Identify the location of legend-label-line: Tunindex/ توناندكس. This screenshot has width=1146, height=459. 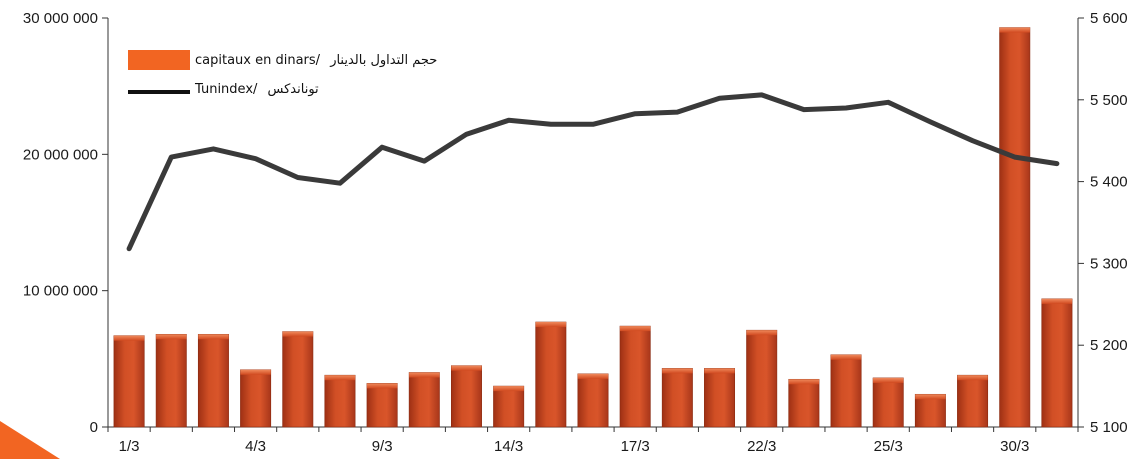
(256, 89).